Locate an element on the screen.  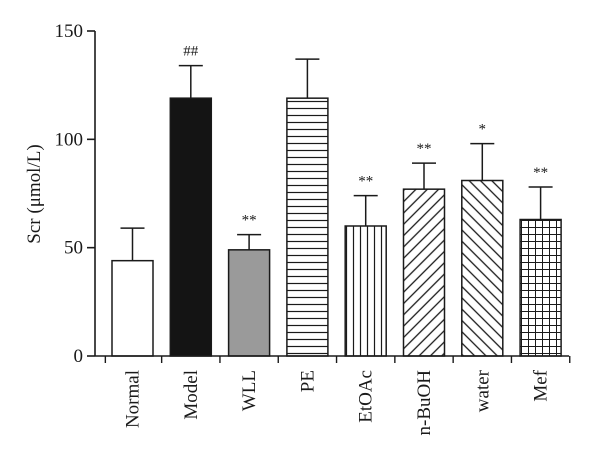
y-tick-label: 0 is located at coordinates (79, 356).